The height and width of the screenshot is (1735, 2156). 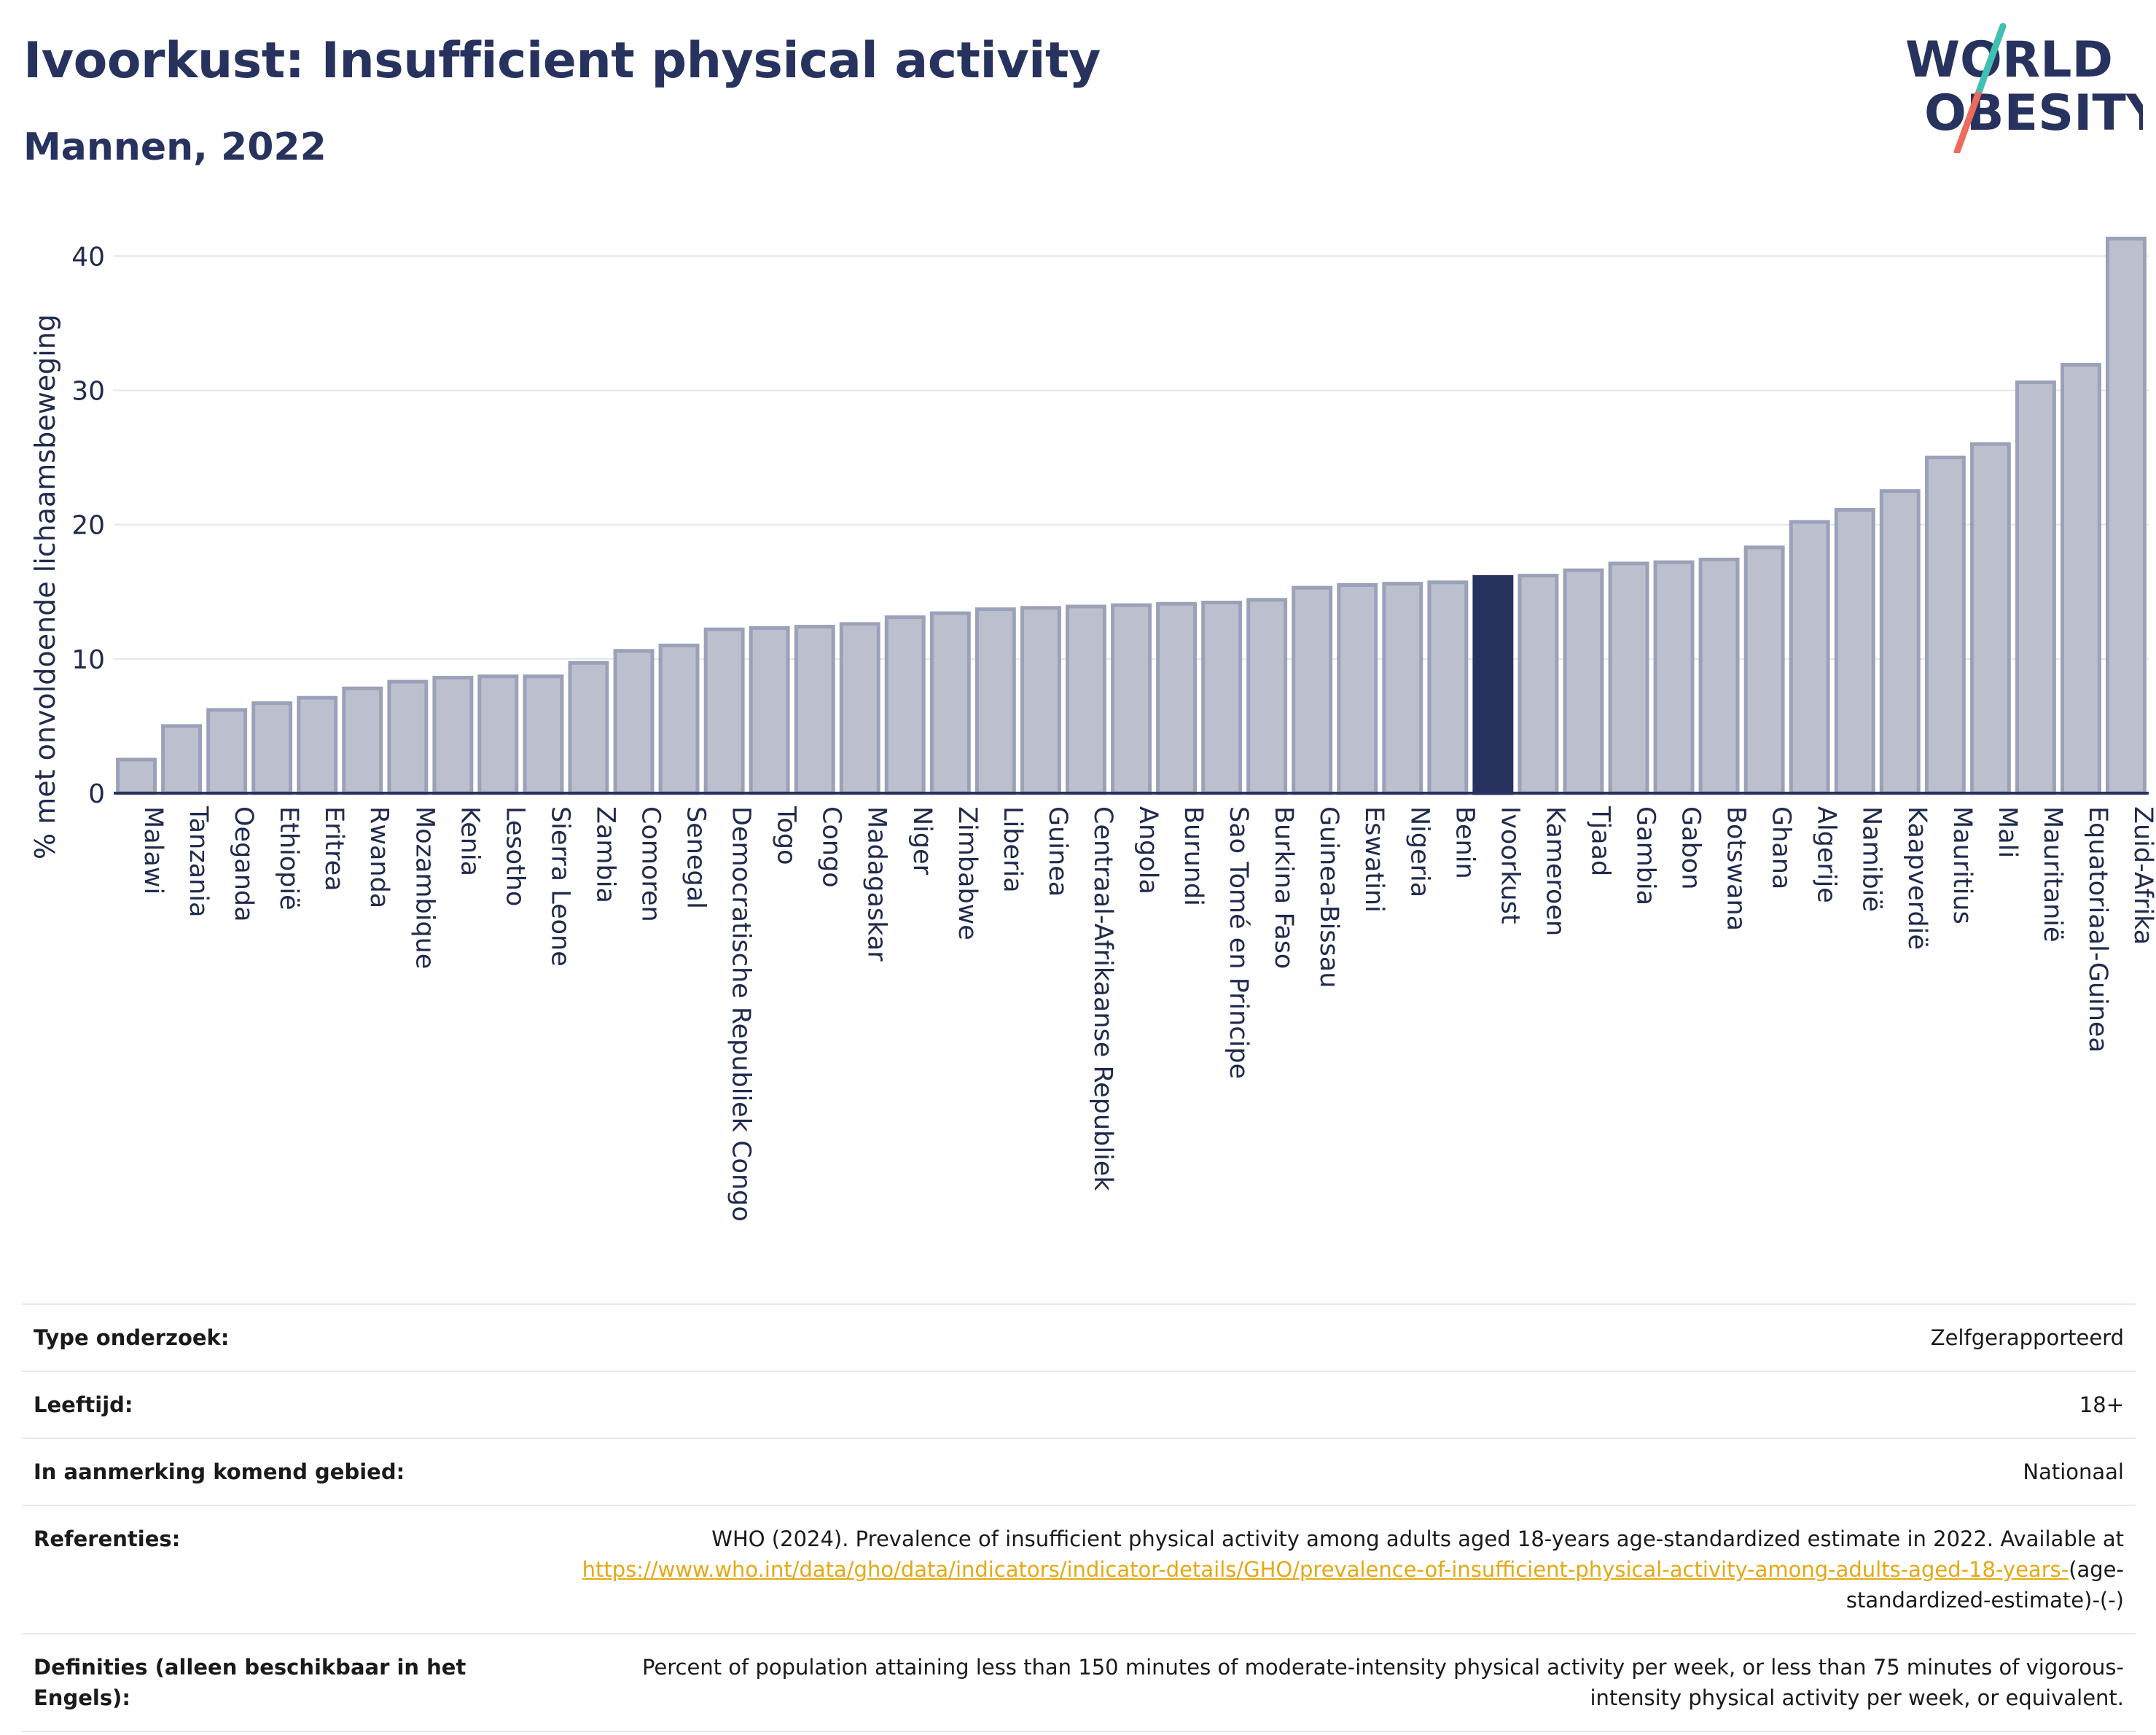 What do you see at coordinates (1827, 854) in the screenshot?
I see `x-tick-label: Algerije` at bounding box center [1827, 854].